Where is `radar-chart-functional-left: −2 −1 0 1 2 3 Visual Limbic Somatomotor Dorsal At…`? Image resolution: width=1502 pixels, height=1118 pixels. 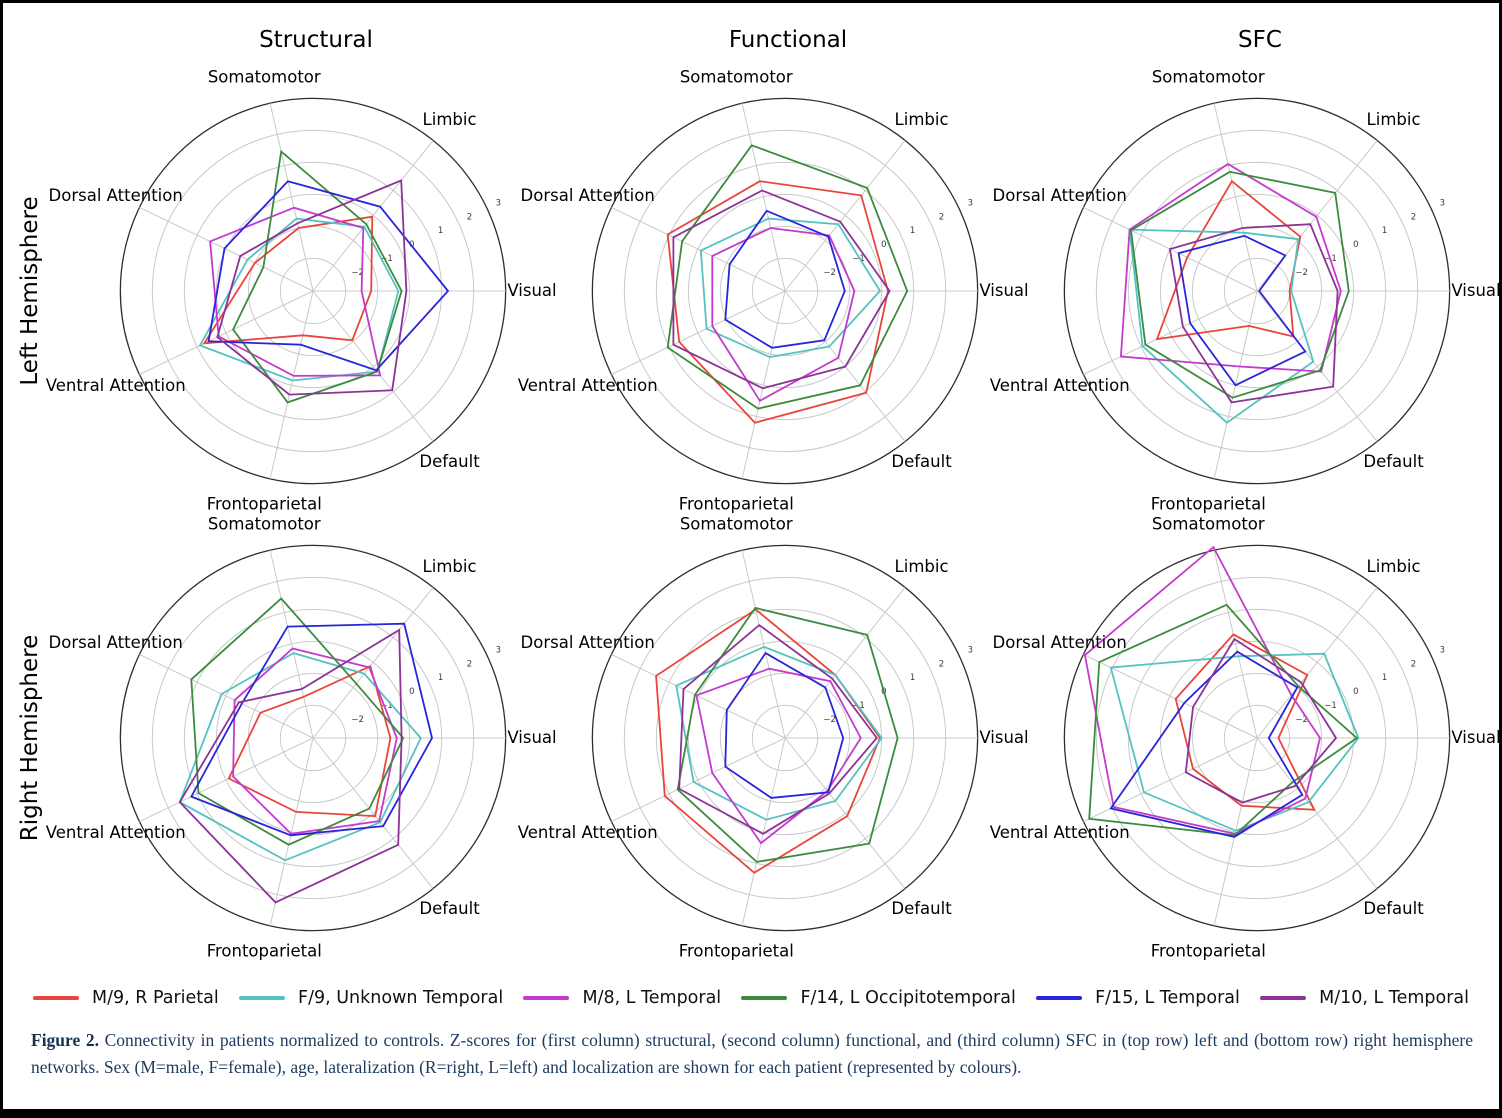
radar-chart-functional-left: −2 −1 0 1 2 3 Visual Limbic Somatomotor Dorsal At… is located at coordinates (773, 292).